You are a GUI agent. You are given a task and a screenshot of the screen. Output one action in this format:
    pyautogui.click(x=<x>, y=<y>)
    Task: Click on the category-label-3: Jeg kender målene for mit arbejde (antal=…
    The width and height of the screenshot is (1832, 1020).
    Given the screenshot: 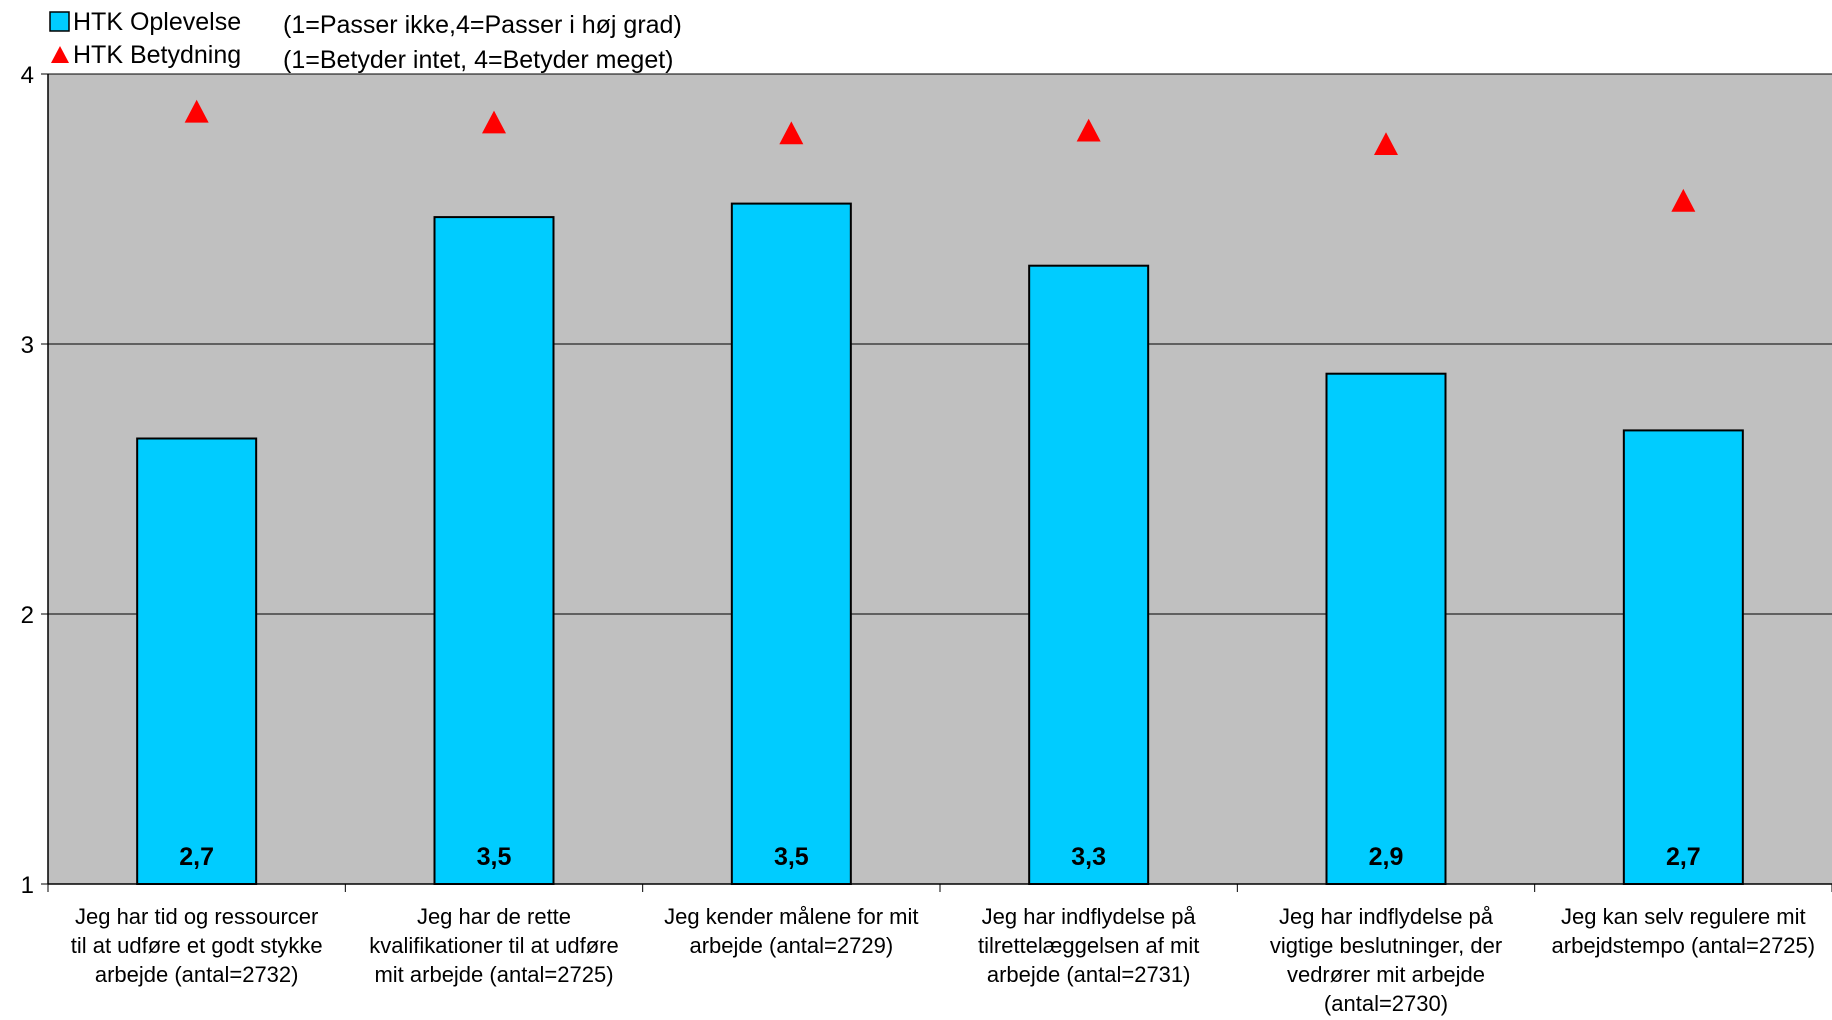 What is the action you would take?
    pyautogui.click(x=791, y=931)
    